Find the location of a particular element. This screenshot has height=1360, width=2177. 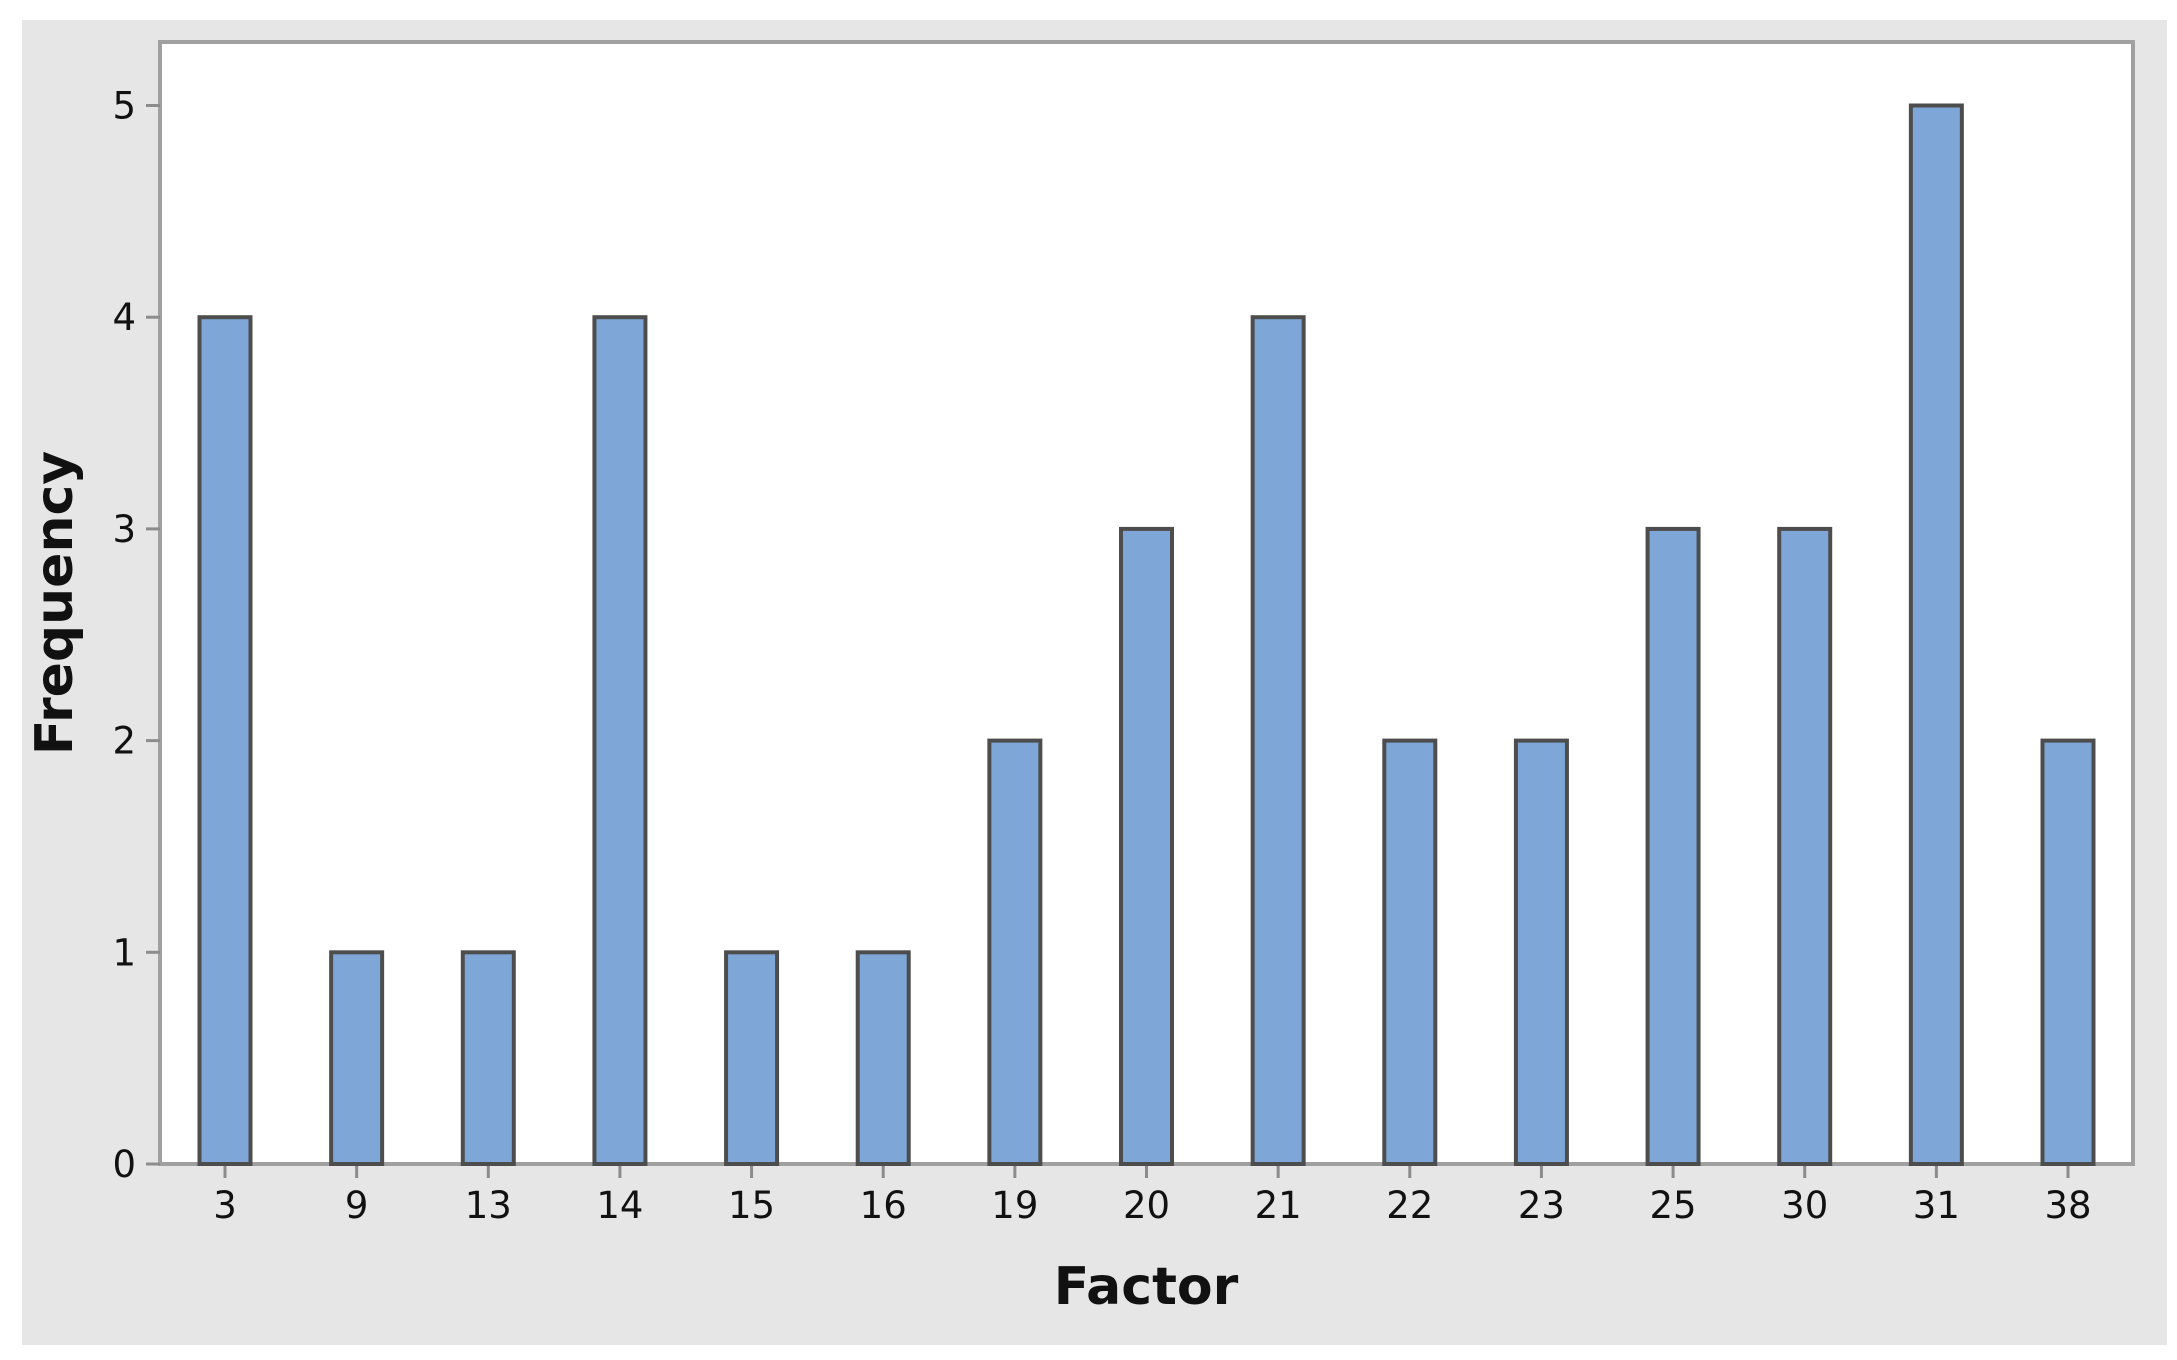

x-tick-label: 13 is located at coordinates (488, 1205).